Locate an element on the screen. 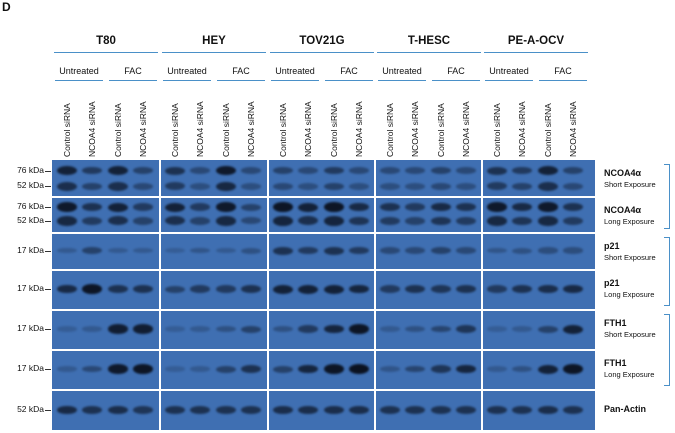 This screenshot has width=675, height=433. exposure-bracket is located at coordinates (667, 196).